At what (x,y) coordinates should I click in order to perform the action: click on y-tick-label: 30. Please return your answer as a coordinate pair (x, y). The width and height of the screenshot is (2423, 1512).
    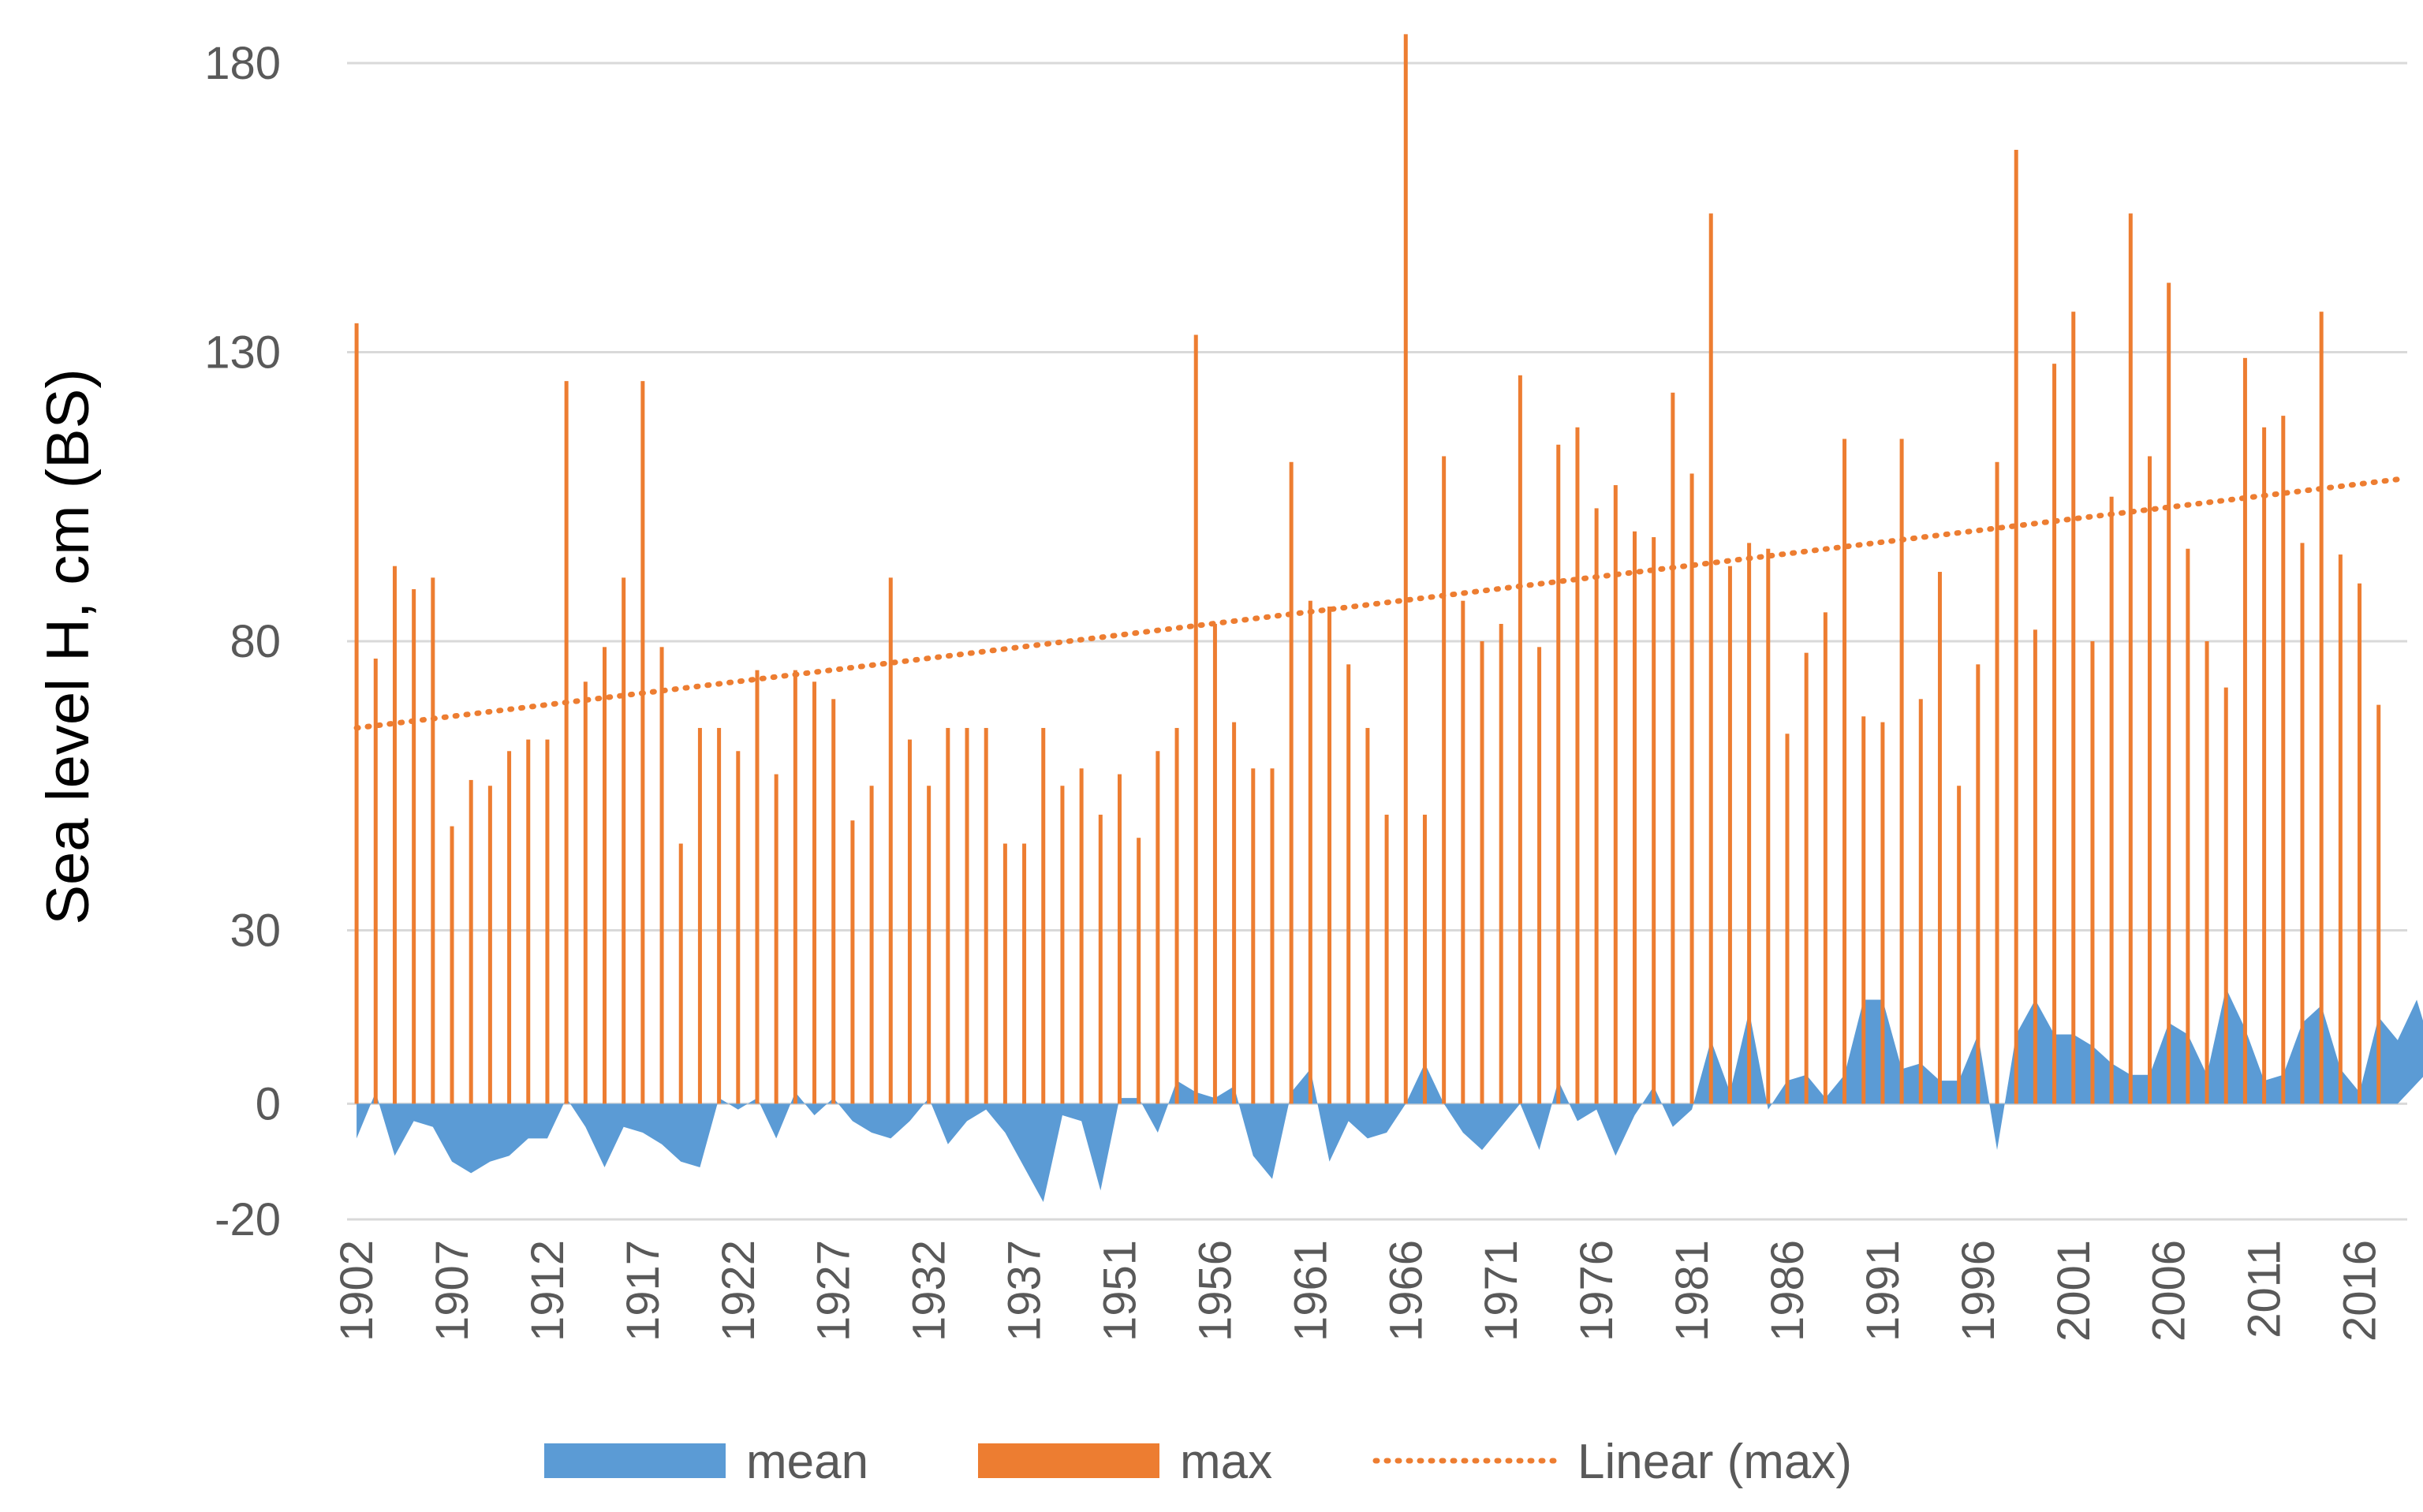
    Looking at the image, I should click on (255, 931).